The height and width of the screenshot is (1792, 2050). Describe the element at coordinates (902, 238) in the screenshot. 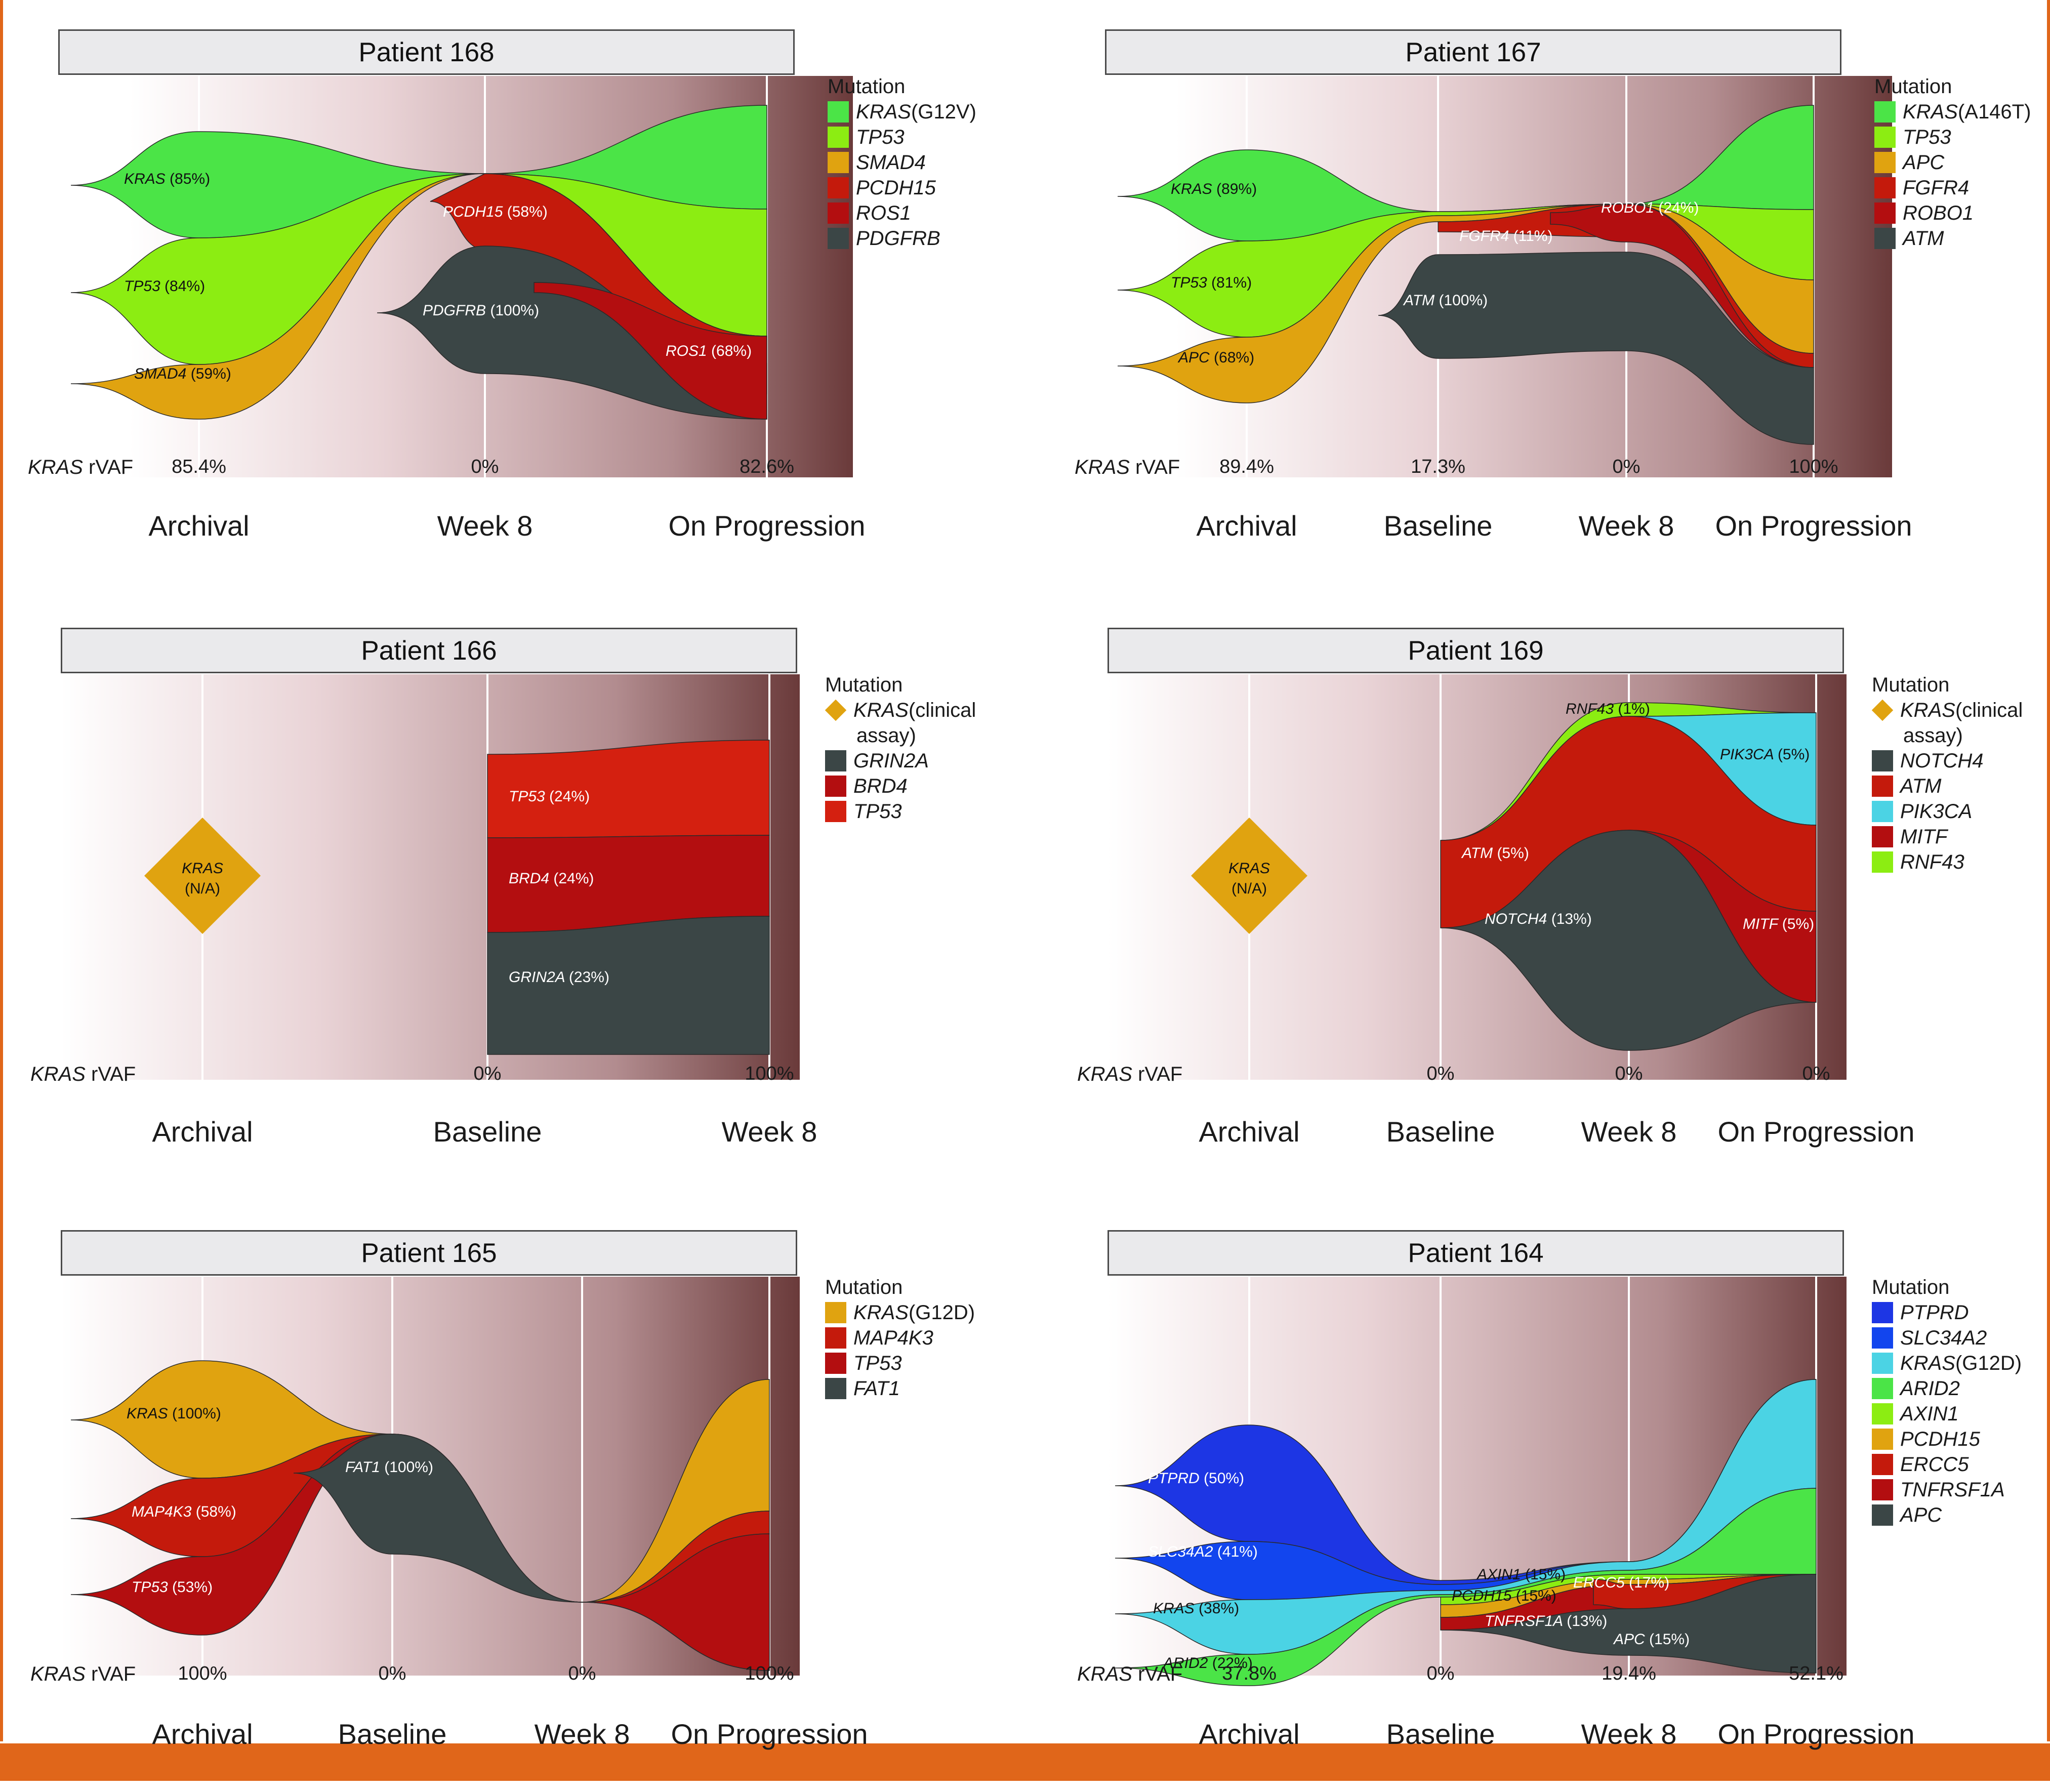

I see `legend-item: PDGFRB` at that location.